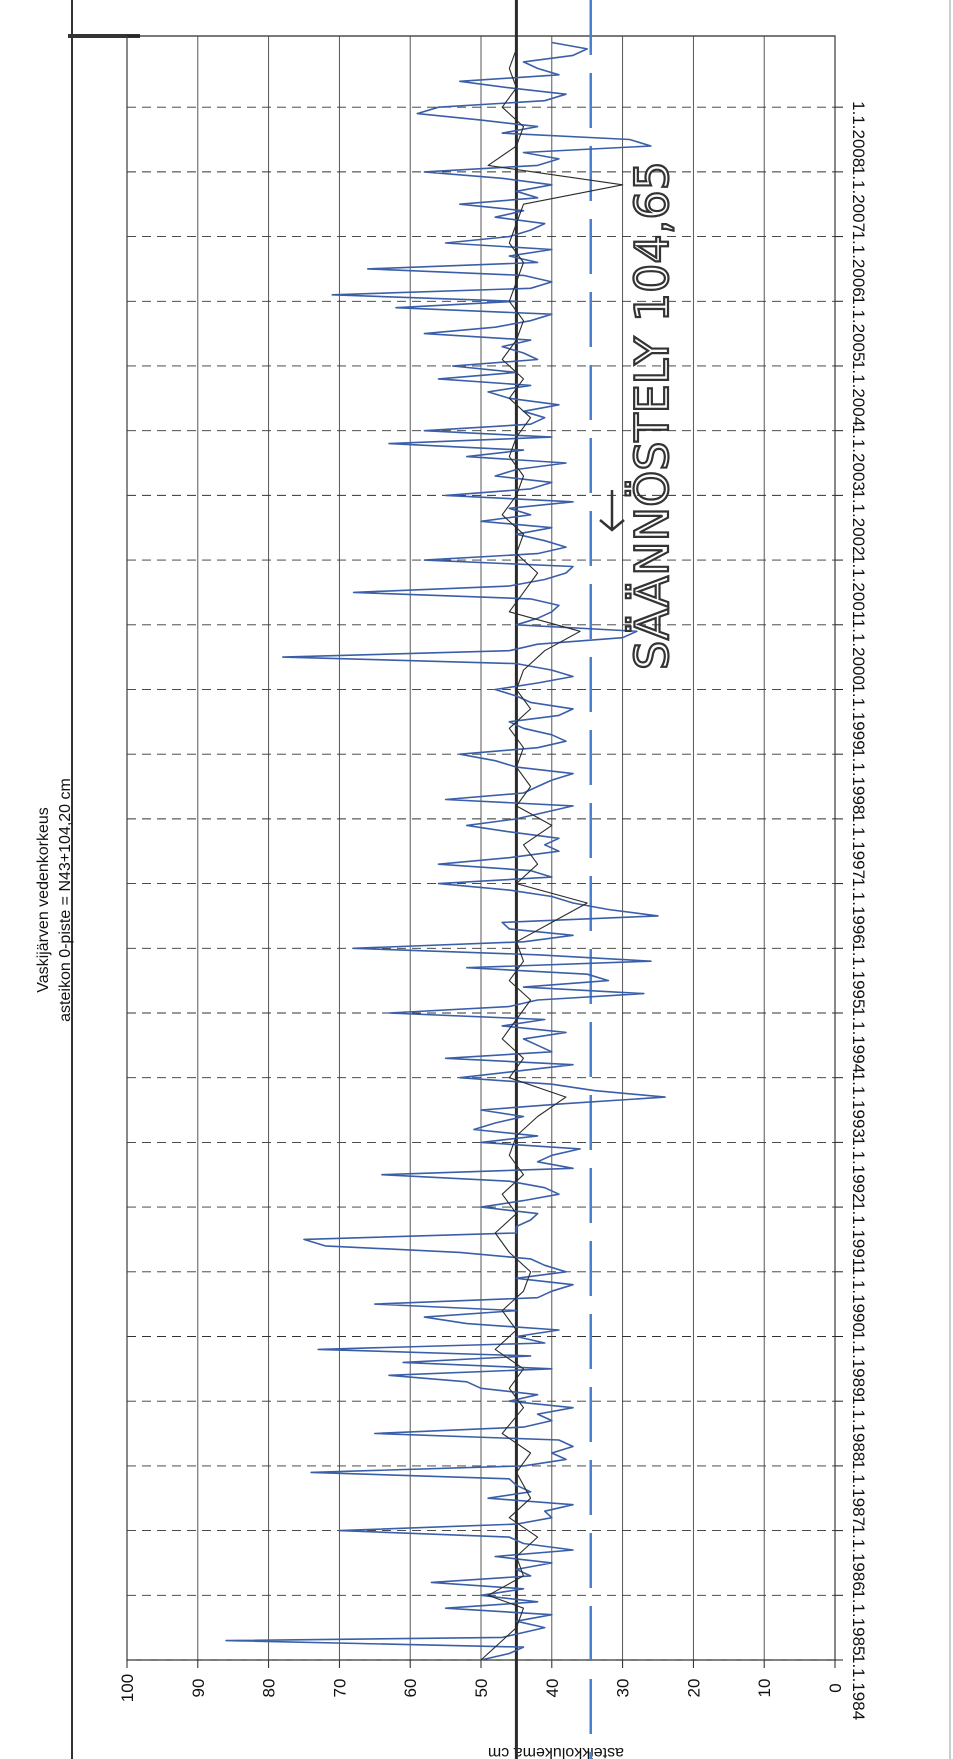 Image resolution: width=953 pixels, height=1759 pixels. What do you see at coordinates (858, 1040) in the screenshot?
I see `x-tick-label: 1.1.1994` at bounding box center [858, 1040].